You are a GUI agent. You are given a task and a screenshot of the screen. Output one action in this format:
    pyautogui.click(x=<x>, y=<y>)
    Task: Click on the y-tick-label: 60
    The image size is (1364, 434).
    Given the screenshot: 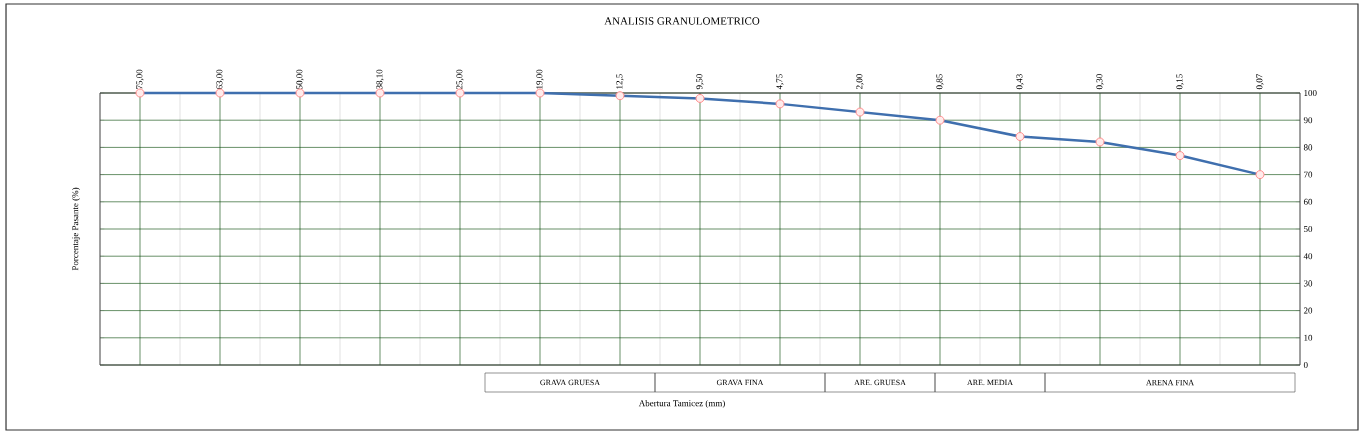 What is the action you would take?
    pyautogui.click(x=1308, y=201)
    